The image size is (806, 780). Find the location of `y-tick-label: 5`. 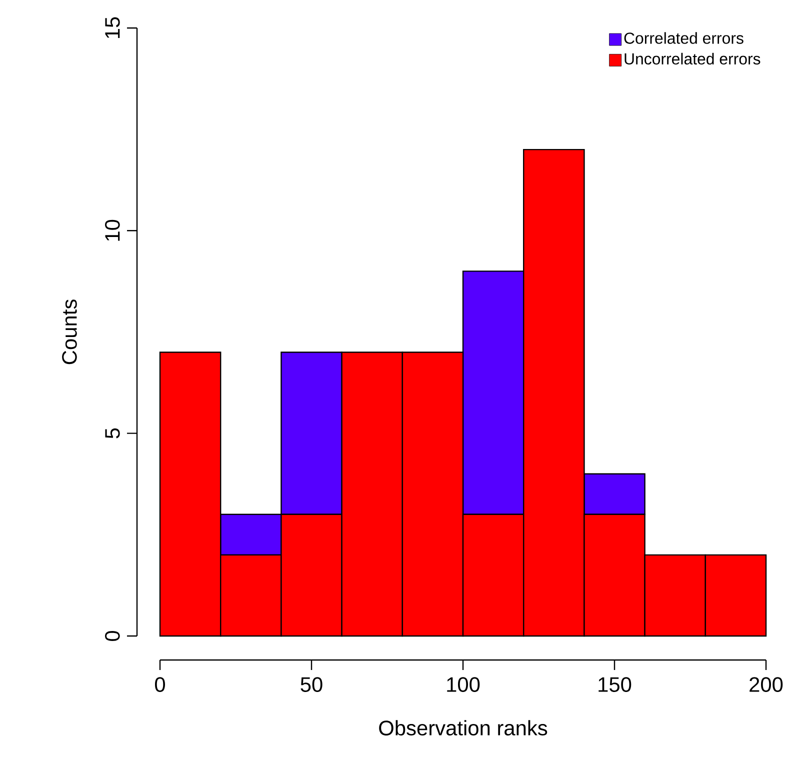

y-tick-label: 5 is located at coordinates (112, 433).